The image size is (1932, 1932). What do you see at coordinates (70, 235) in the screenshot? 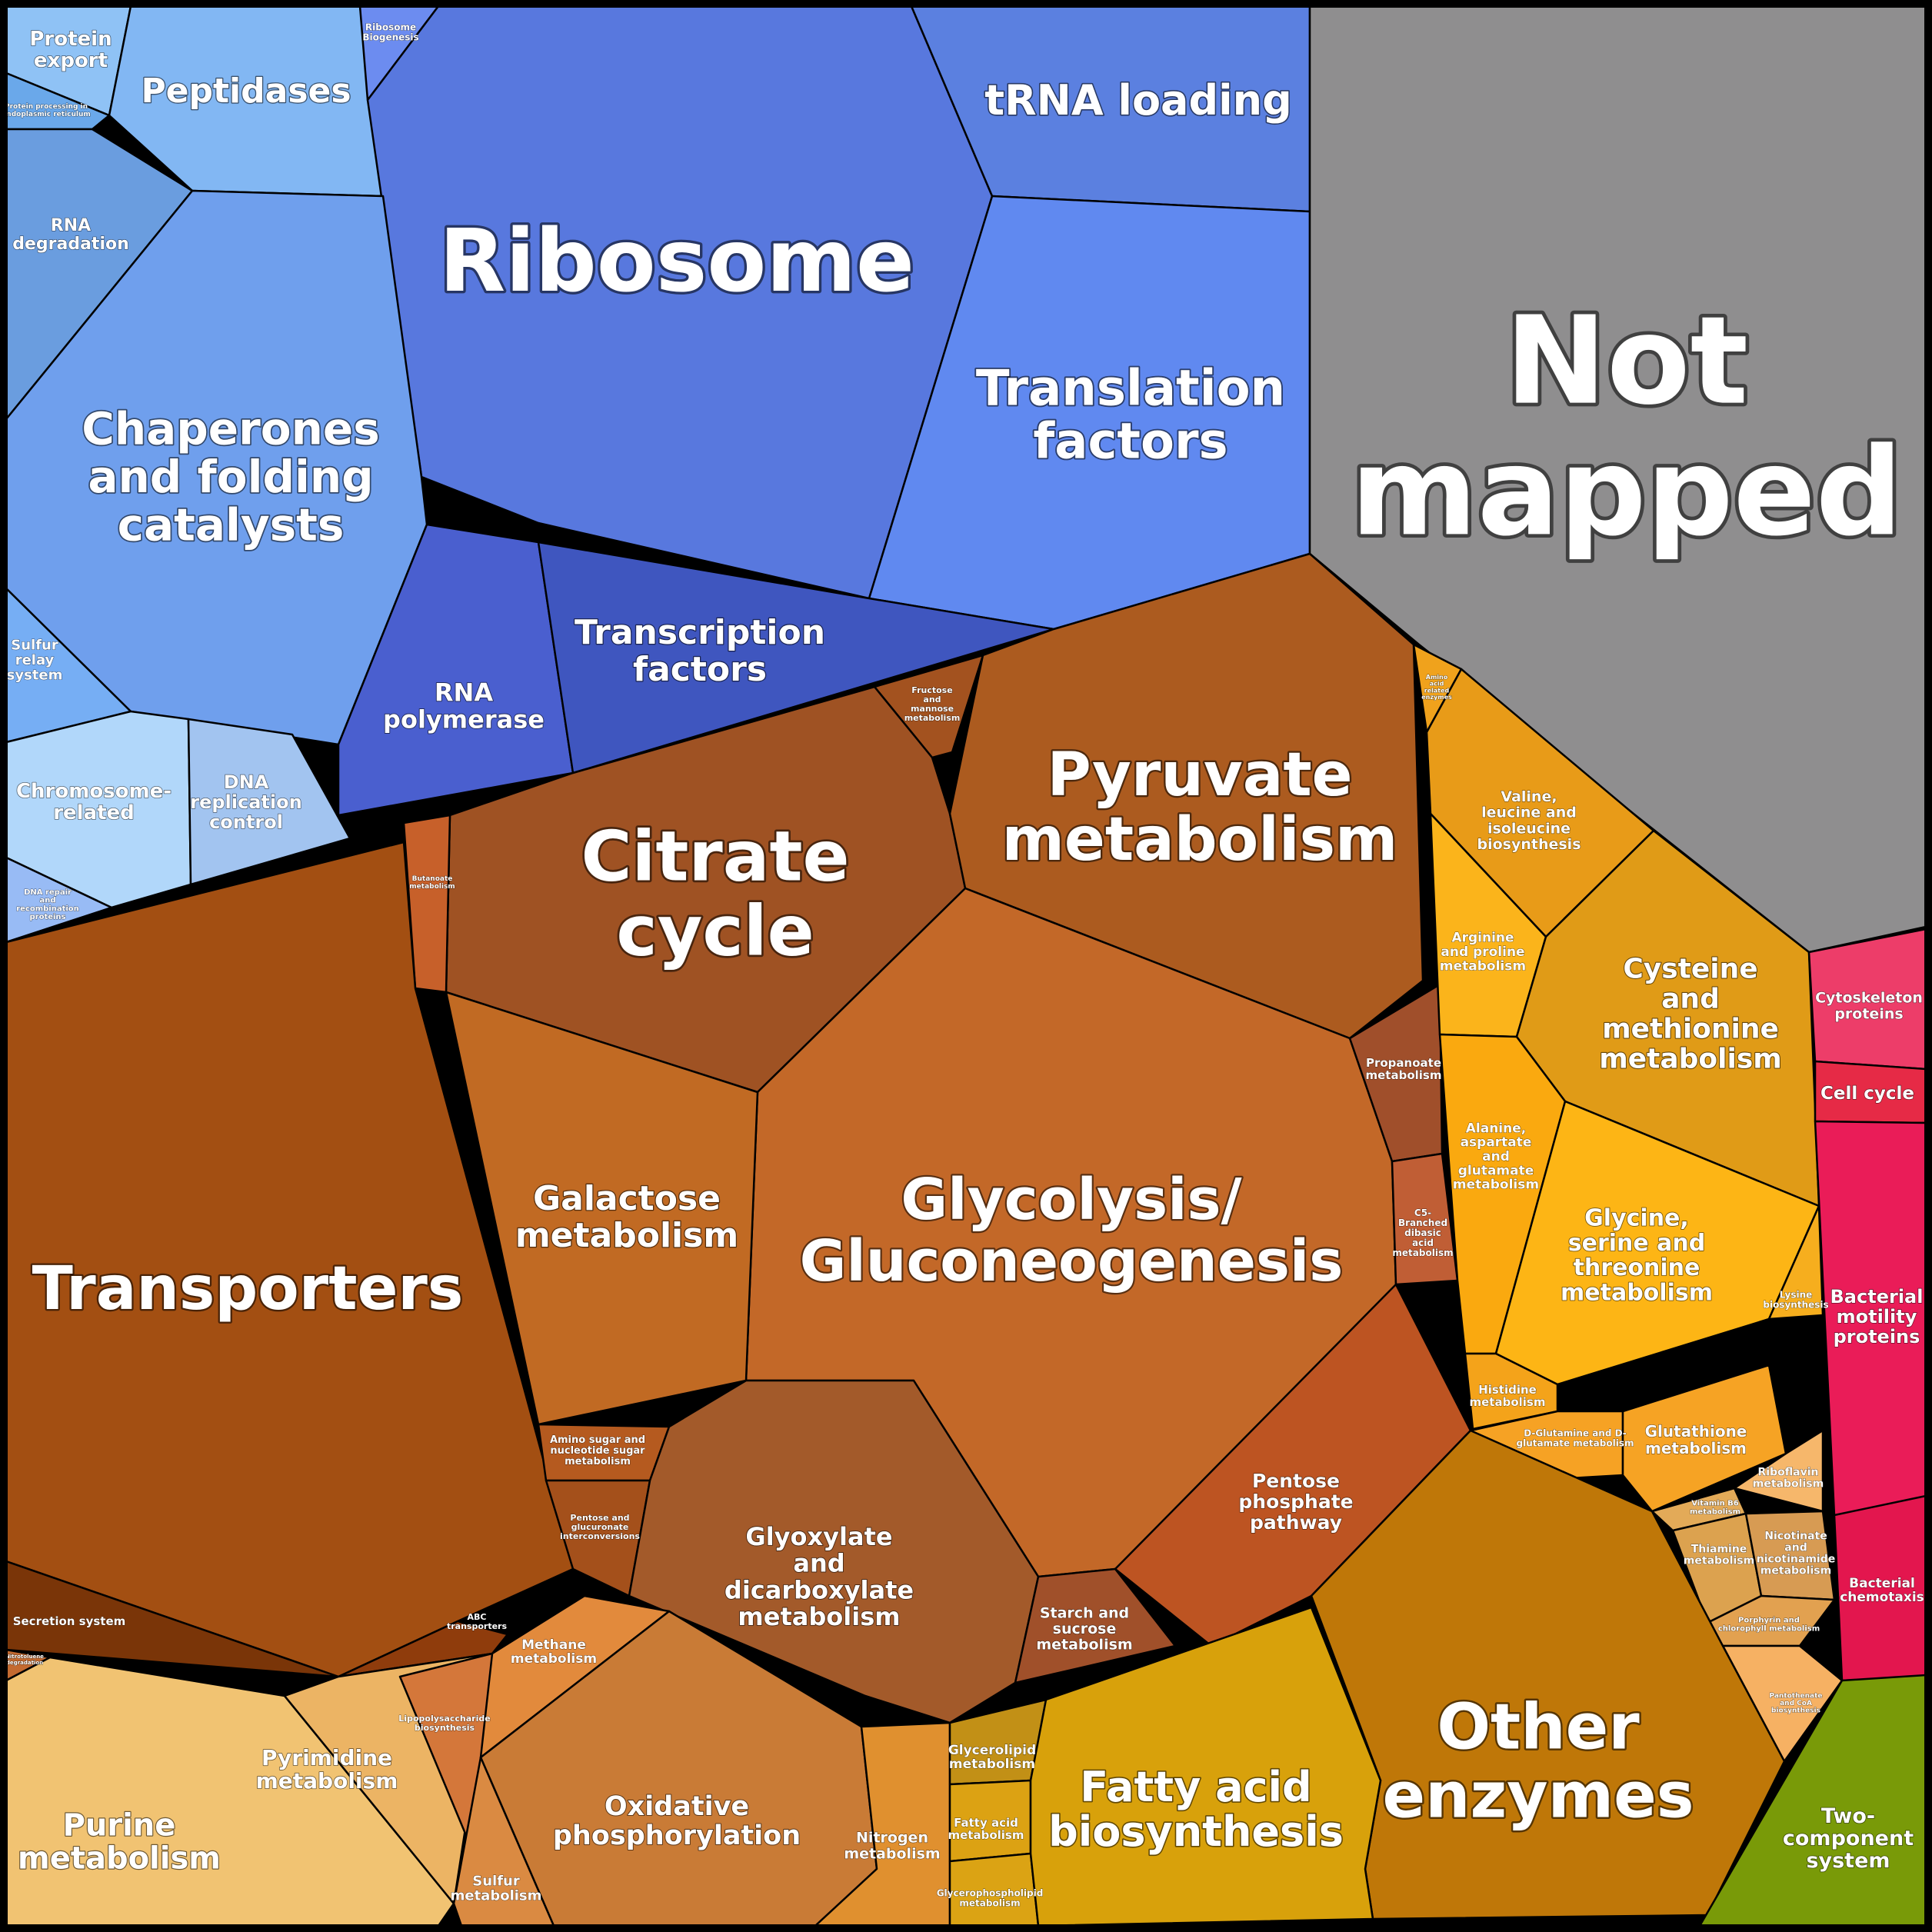
I see `label-rna-degradation: RNA degradation` at bounding box center [70, 235].